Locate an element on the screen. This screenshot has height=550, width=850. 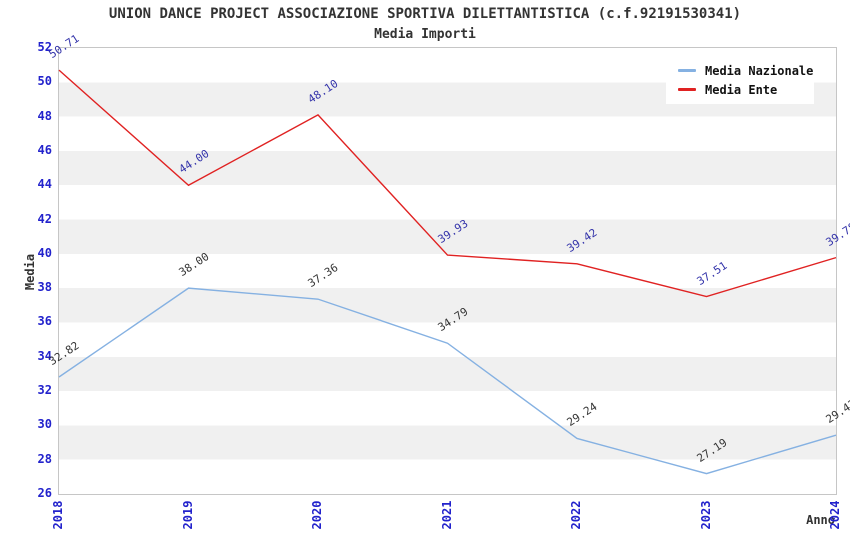
legend-item-media-nazionale: Media Nazionale is located at coordinates (746, 70).